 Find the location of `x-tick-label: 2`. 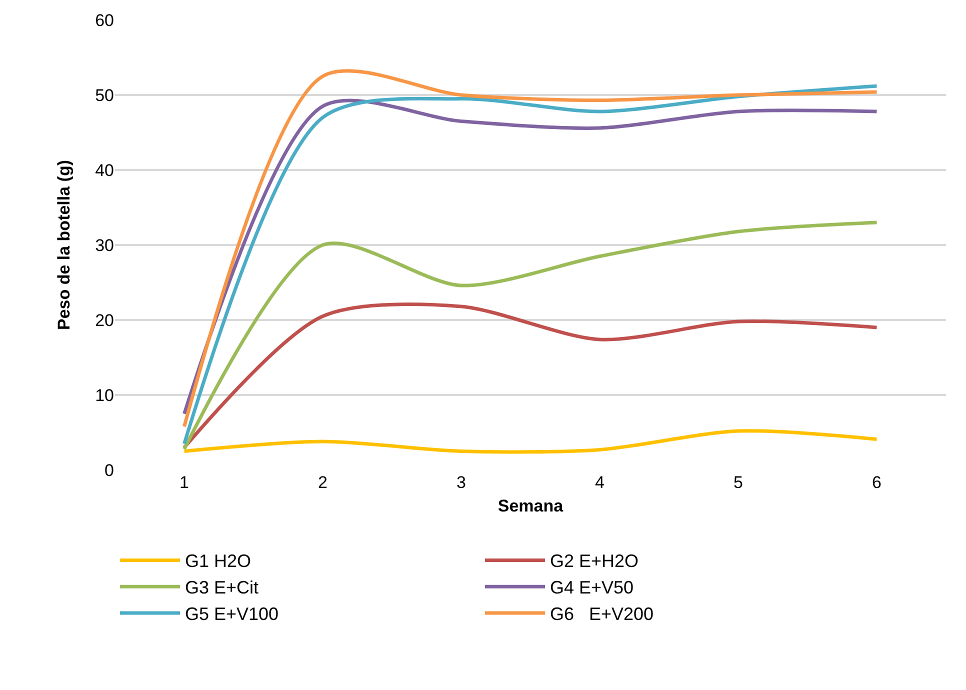

x-tick-label: 2 is located at coordinates (323, 482).